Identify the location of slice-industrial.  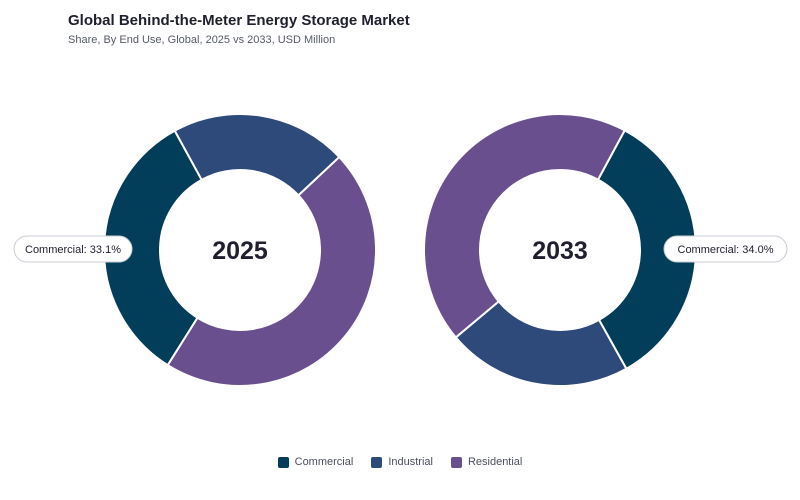
(541, 343).